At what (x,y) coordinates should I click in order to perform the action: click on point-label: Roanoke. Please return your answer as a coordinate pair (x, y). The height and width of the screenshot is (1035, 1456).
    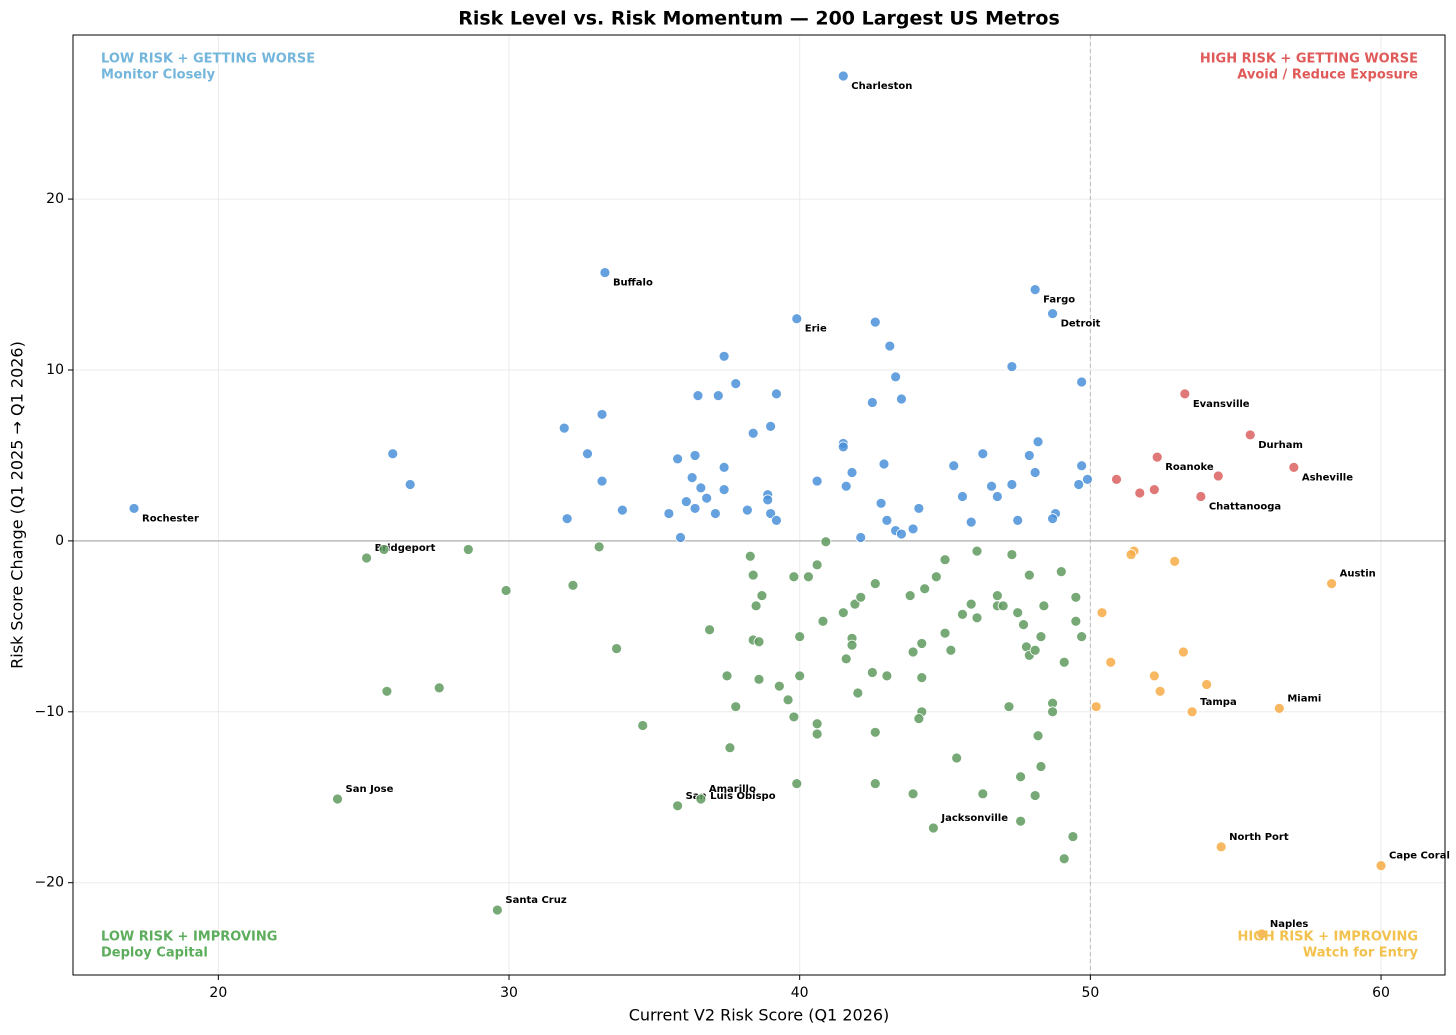
    Looking at the image, I should click on (1189, 467).